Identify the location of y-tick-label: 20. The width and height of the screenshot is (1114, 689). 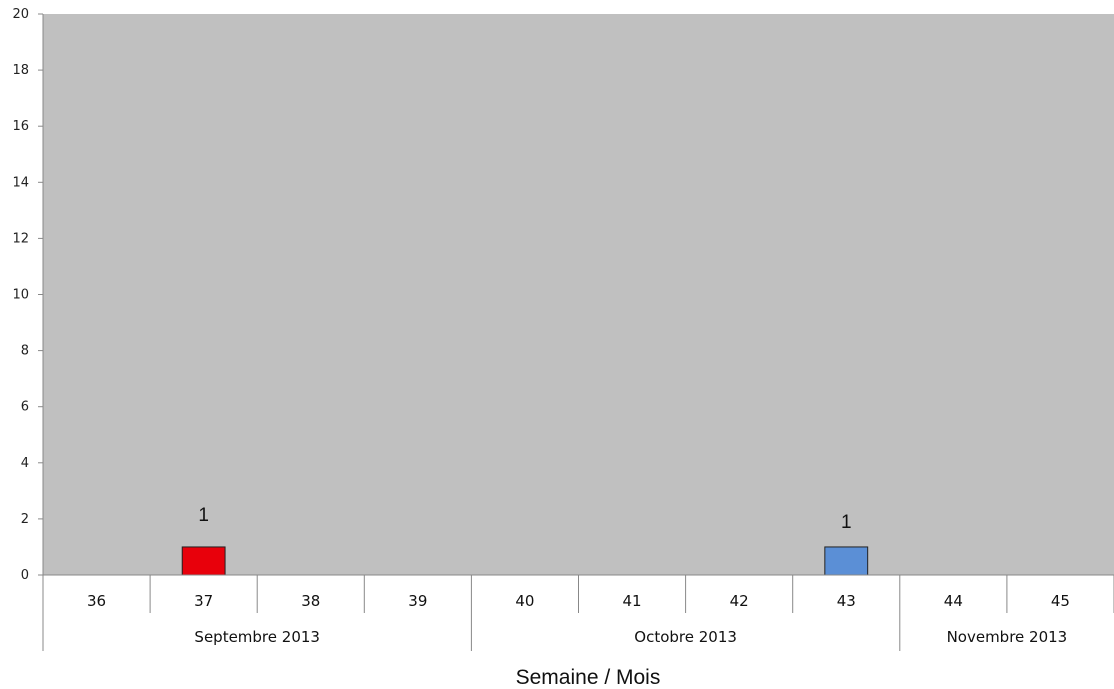
(20, 14).